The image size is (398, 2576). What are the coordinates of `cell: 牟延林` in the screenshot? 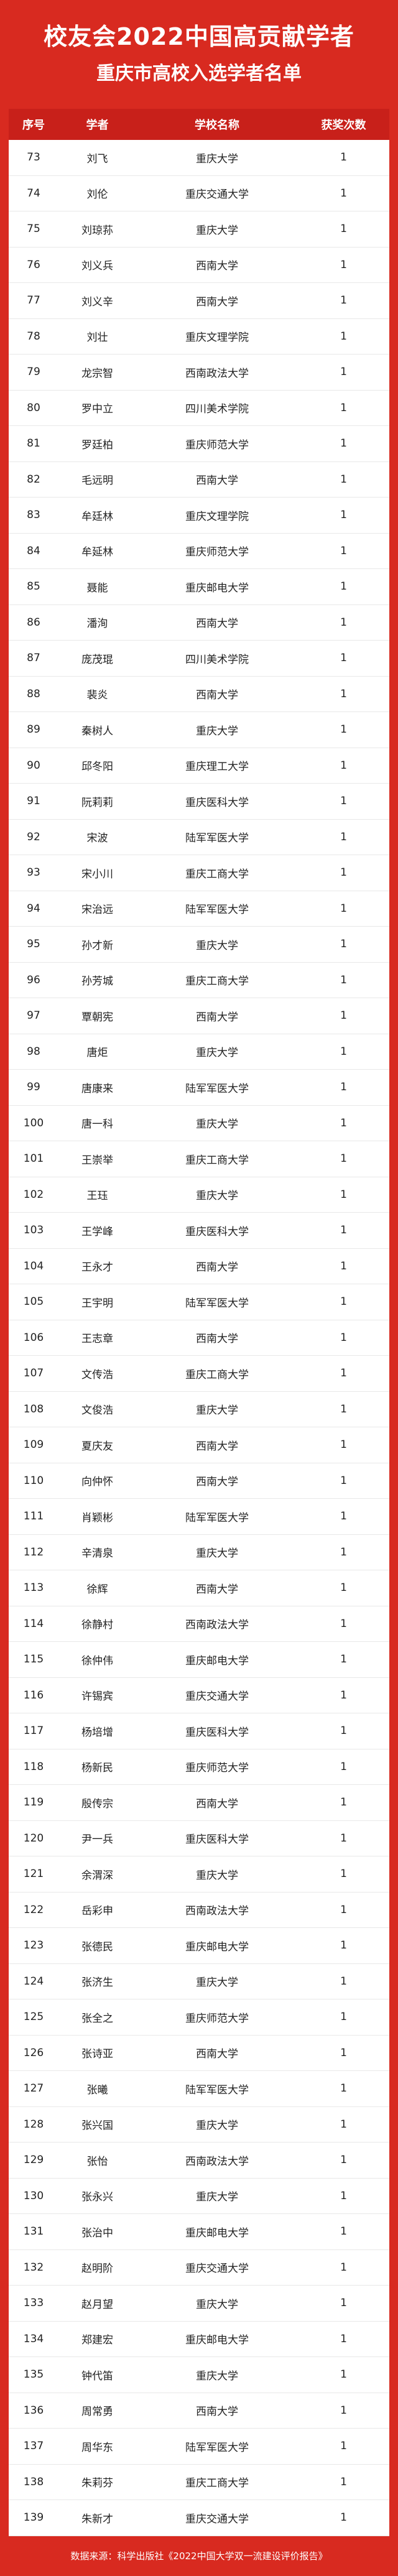 It's located at (97, 553).